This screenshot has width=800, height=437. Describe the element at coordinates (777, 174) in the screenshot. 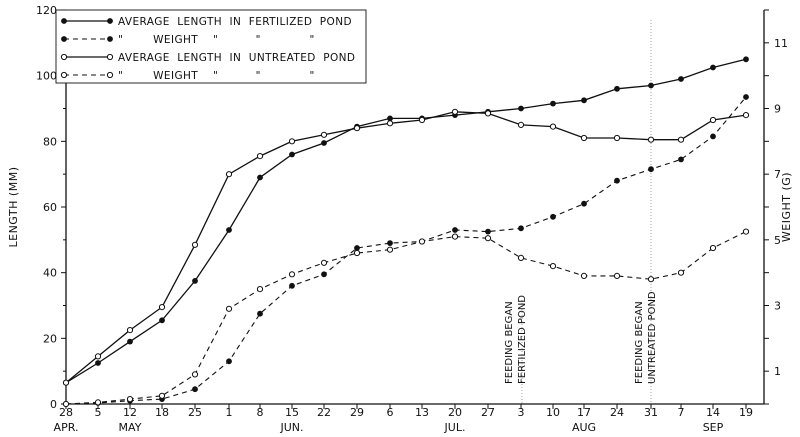

I see `right-tick-label: 7` at that location.